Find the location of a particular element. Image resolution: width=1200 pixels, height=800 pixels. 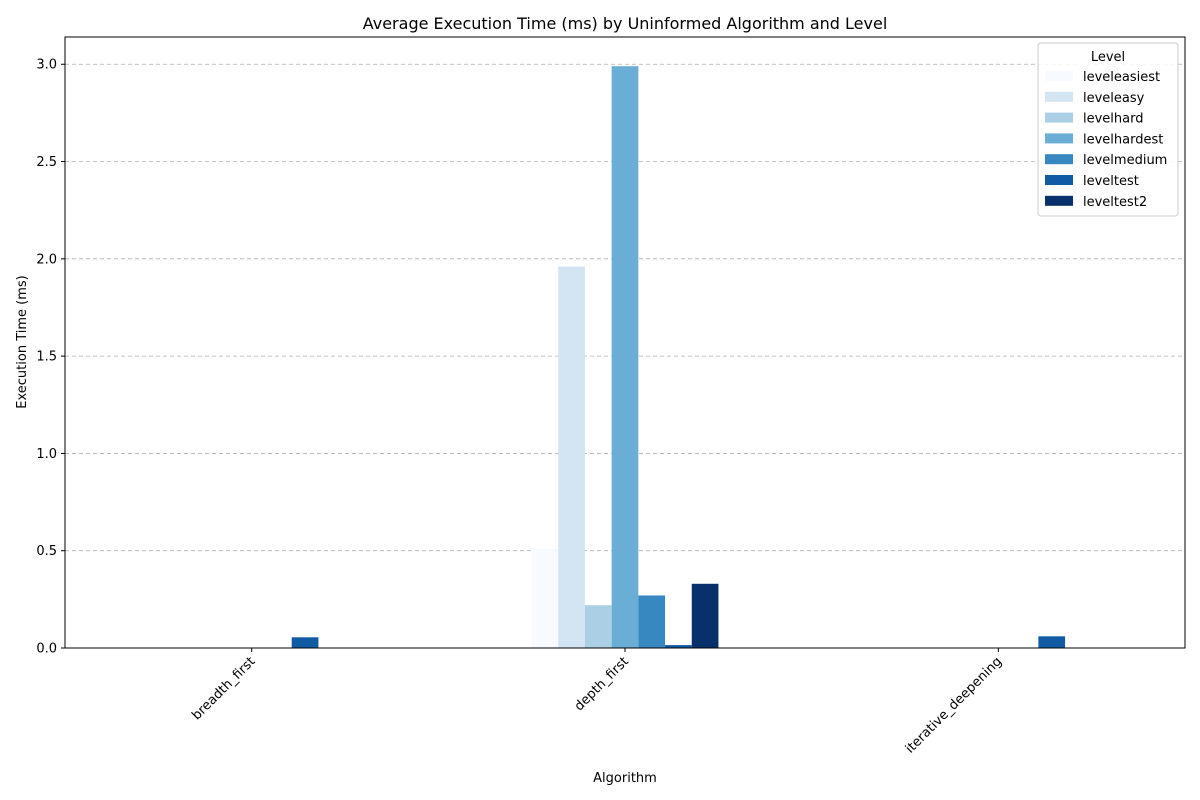

bar-leveltest-breadth_first is located at coordinates (305, 642).